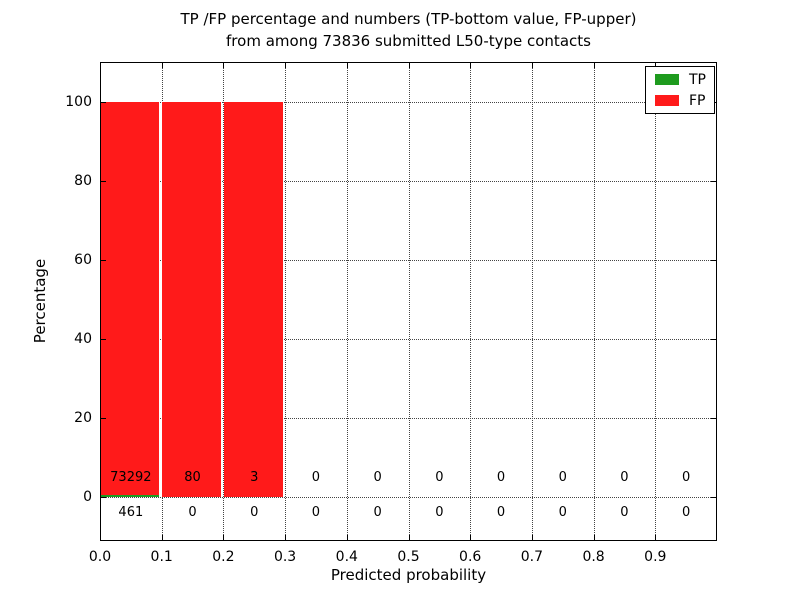  I want to click on y-tick-label: 100, so click(78, 101).